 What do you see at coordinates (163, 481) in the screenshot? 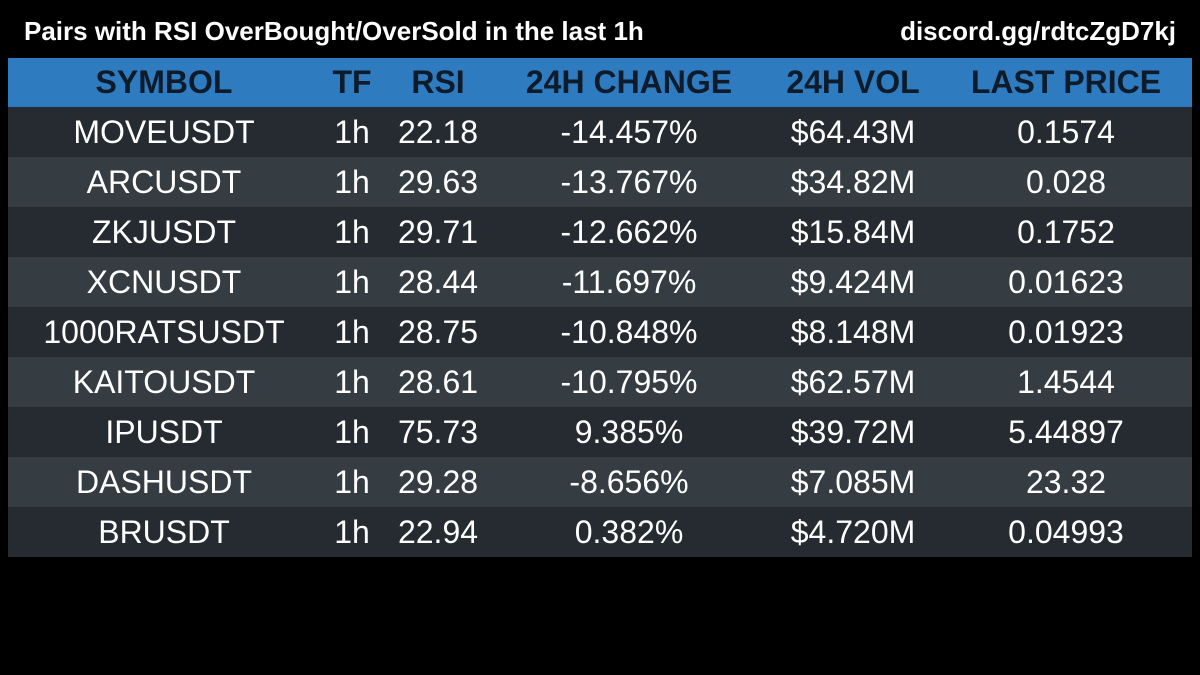
I see `symbol-cell: DASHUSDT` at bounding box center [163, 481].